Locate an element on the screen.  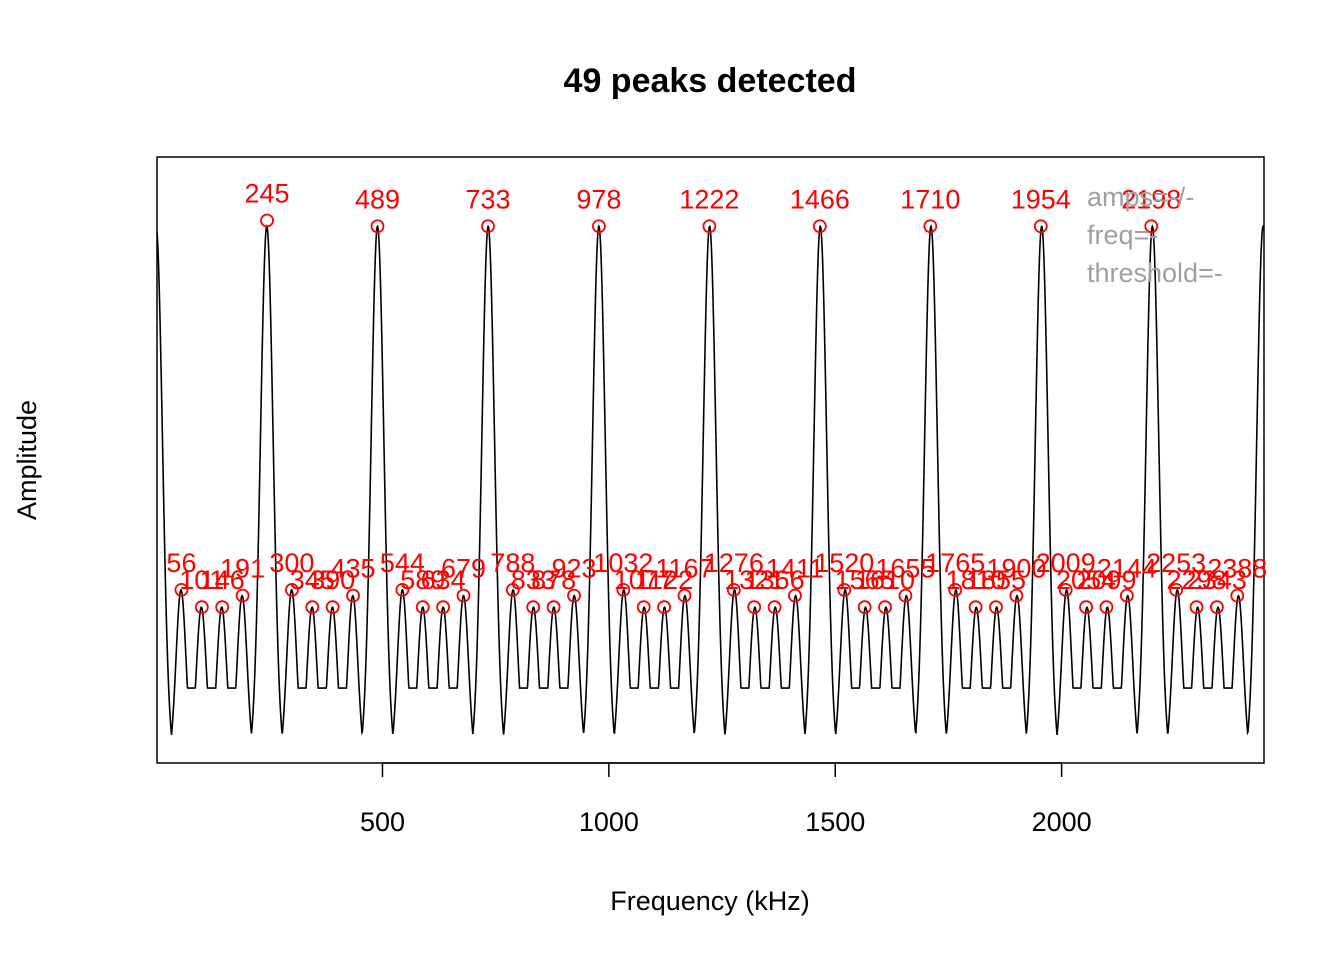
peak-label: 1466 is located at coordinates (820, 199).